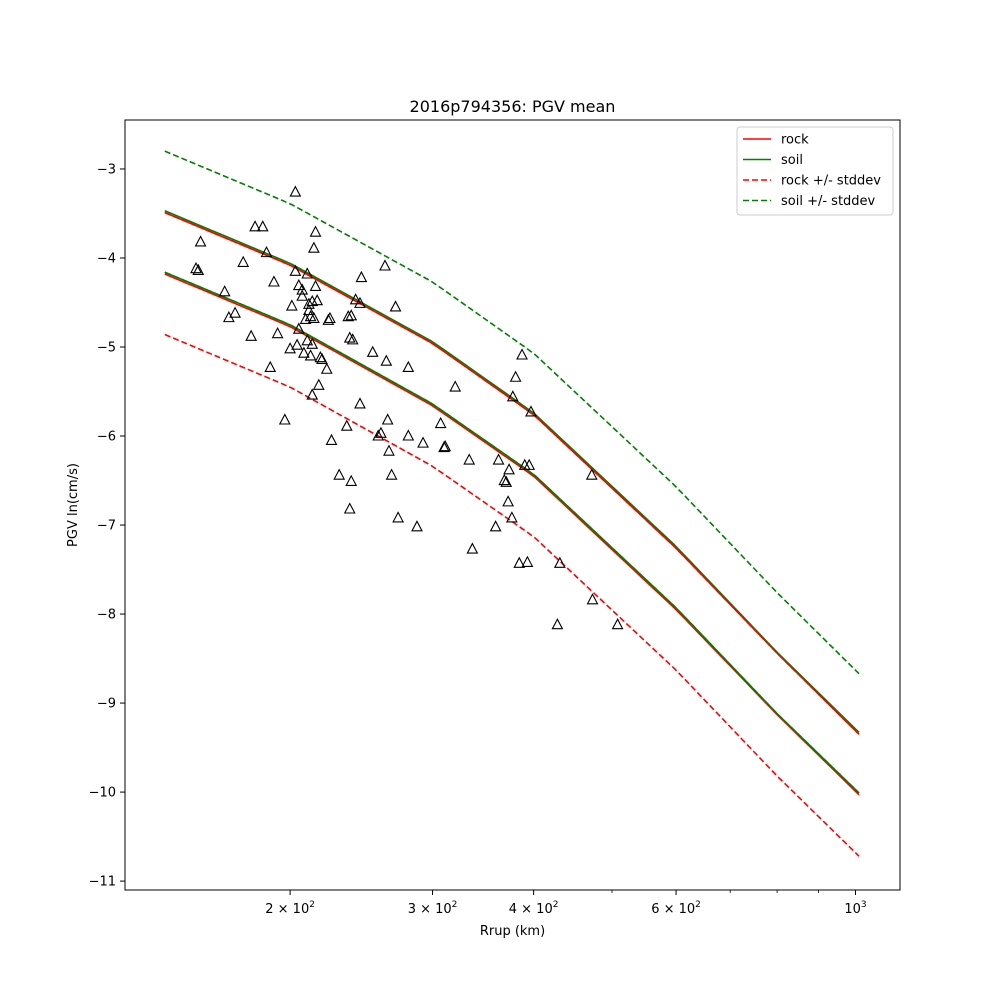  Describe the element at coordinates (855, 908) in the screenshot. I see `x-tick-label: 103` at that location.